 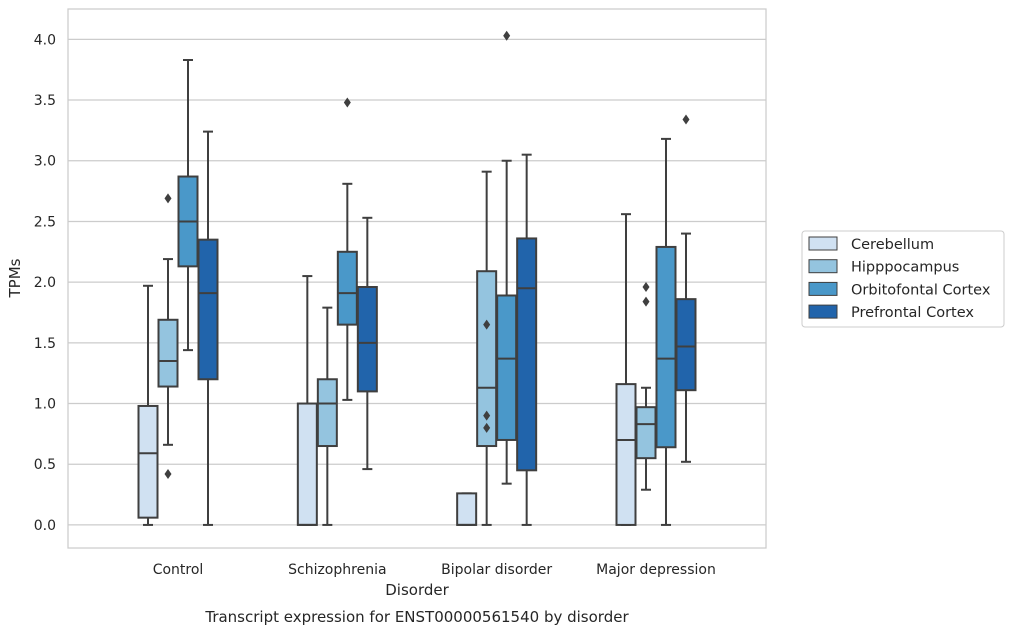 I want to click on legend-frame, so click(x=903, y=279).